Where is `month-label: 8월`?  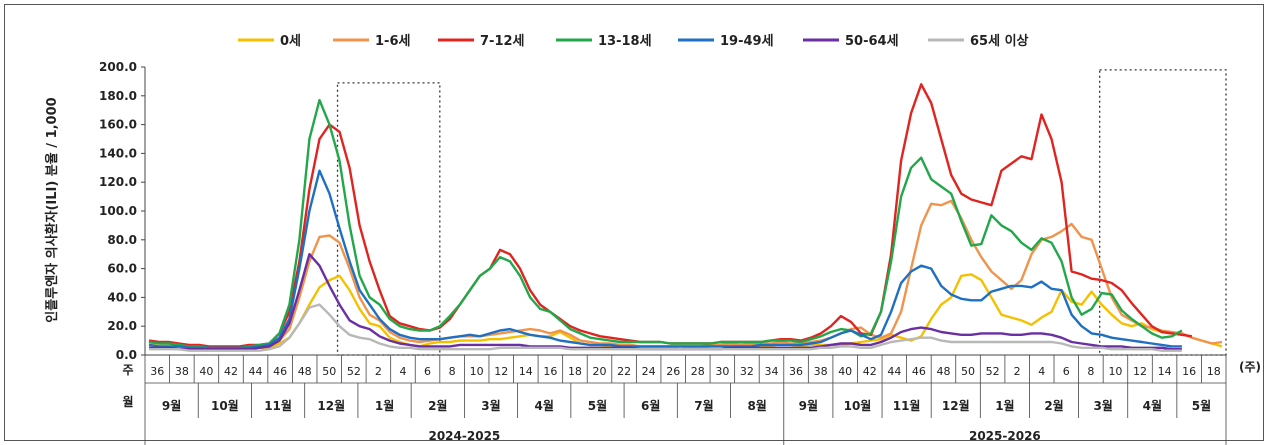 month-label: 8월 is located at coordinates (756, 405).